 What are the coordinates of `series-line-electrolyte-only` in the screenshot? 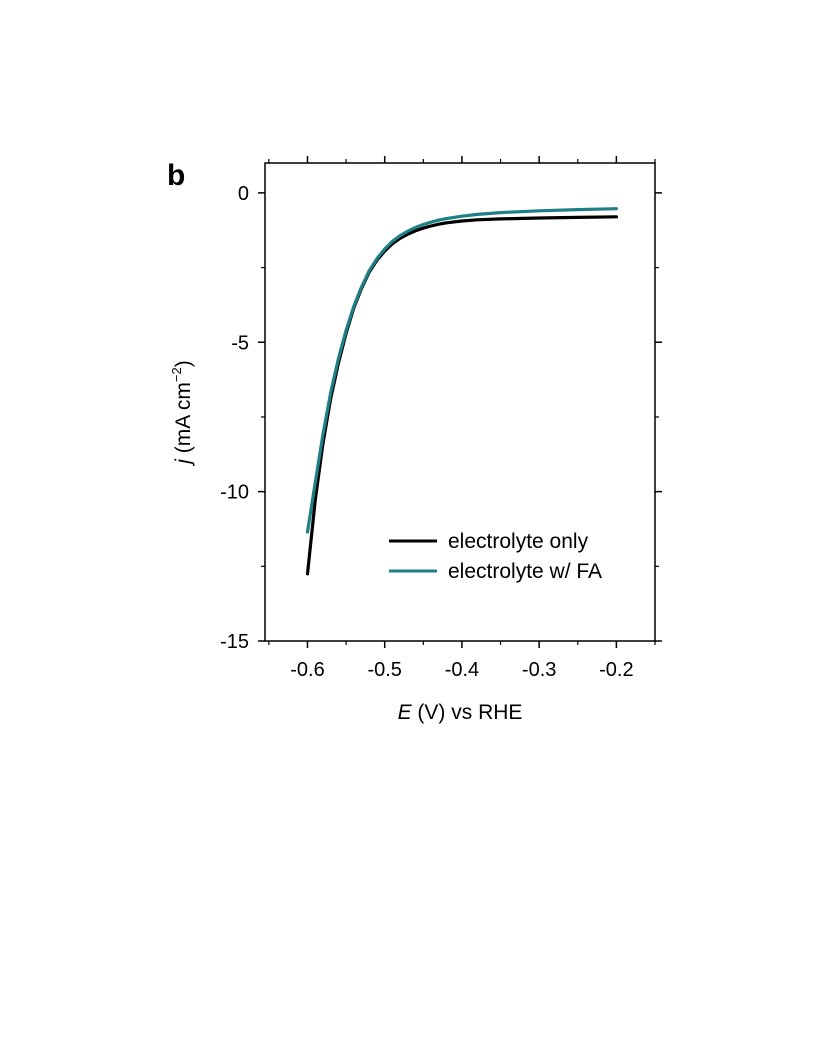 It's located at (461, 395).